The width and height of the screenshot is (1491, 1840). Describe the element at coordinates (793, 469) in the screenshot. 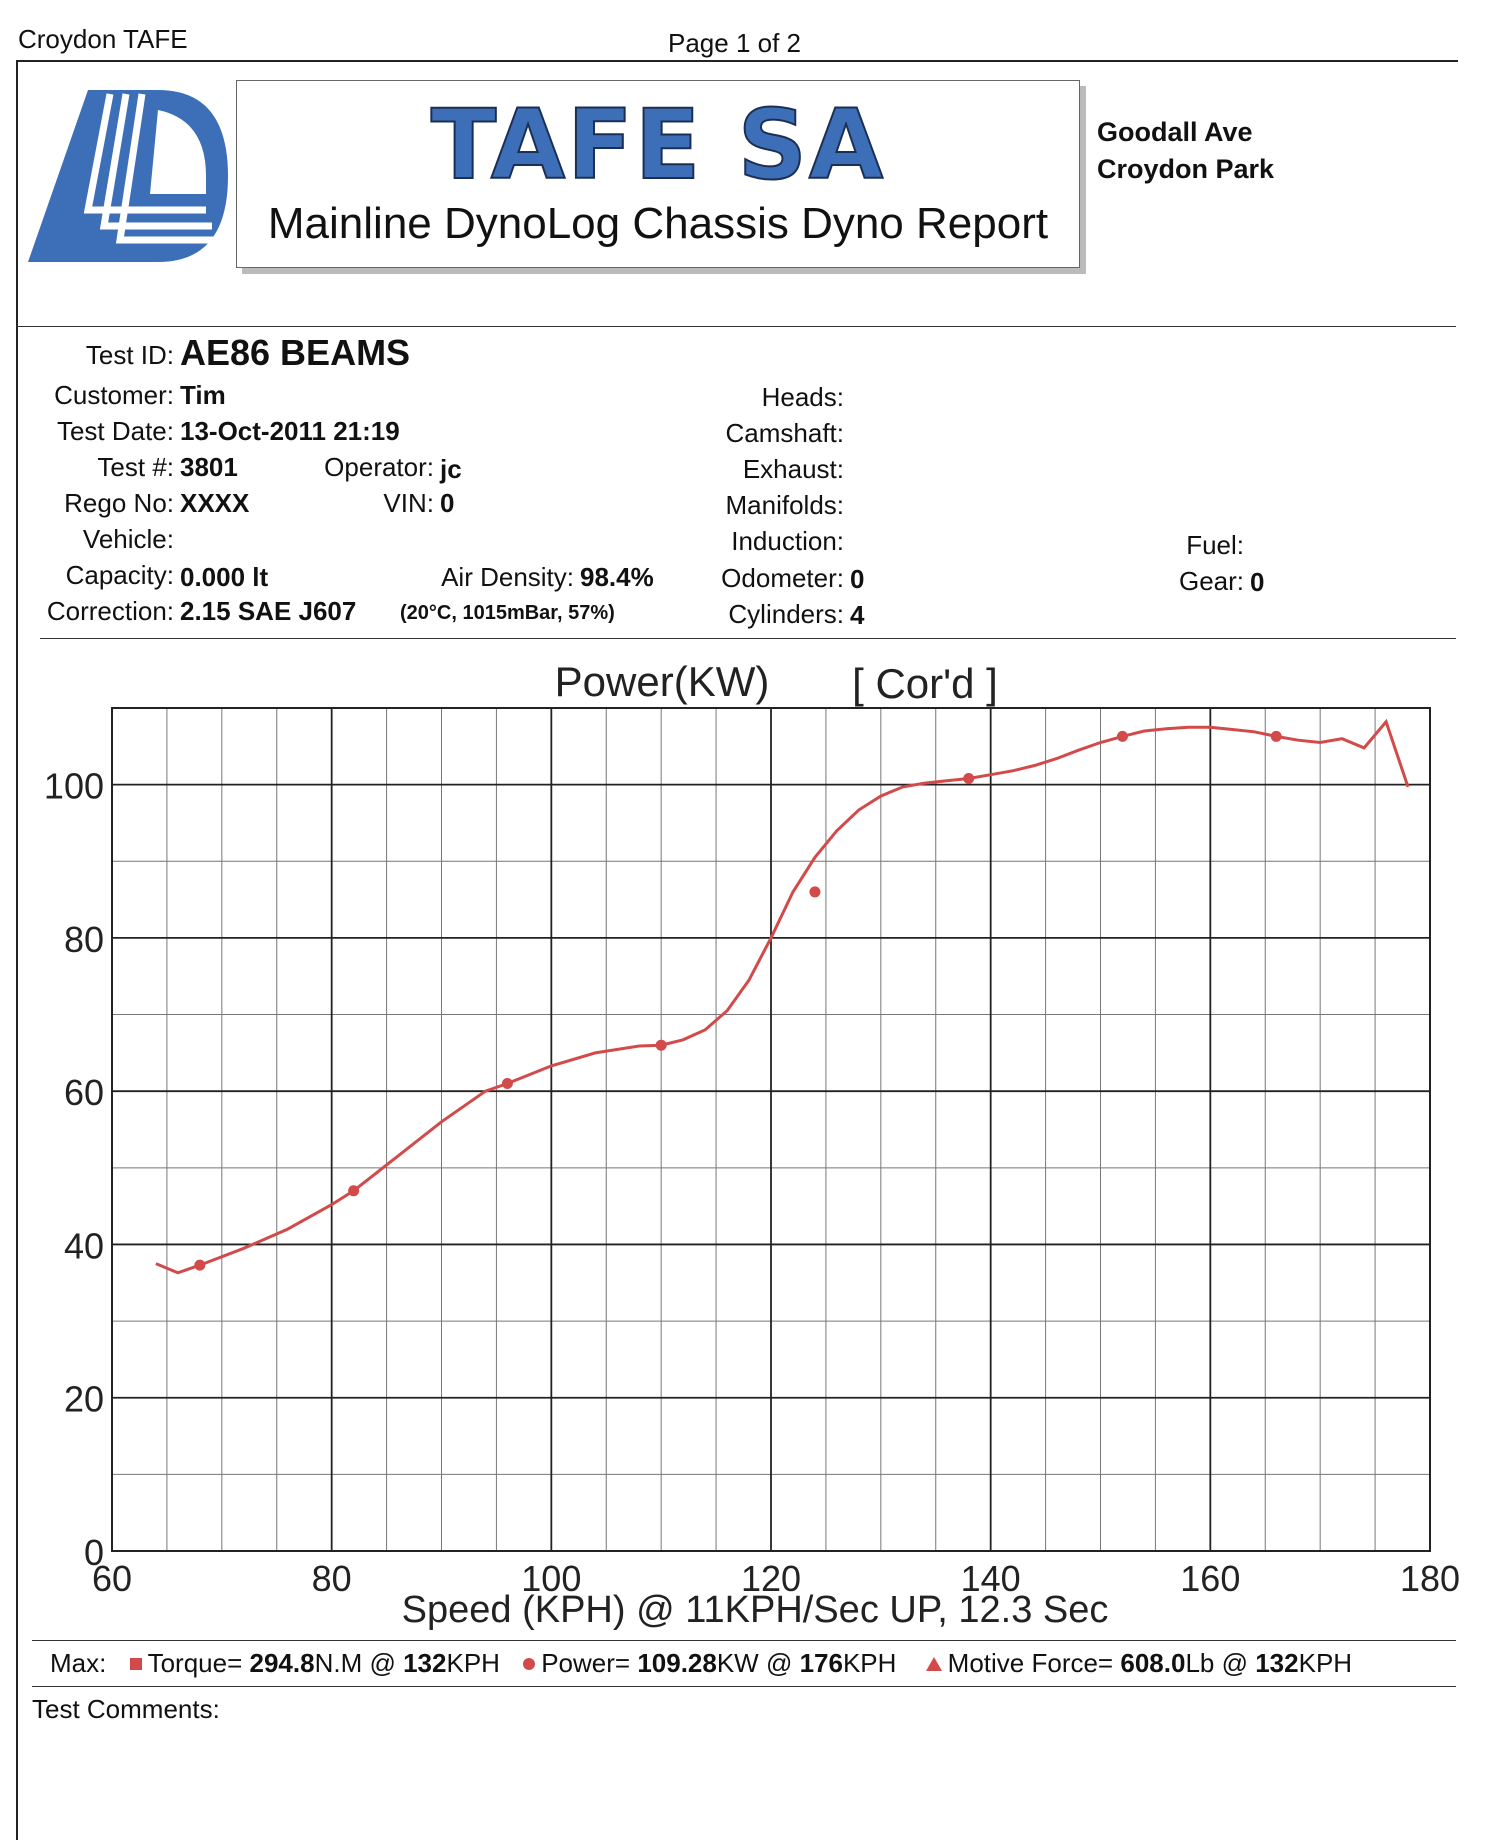

I see `exhaust-label: Exhaust:` at that location.